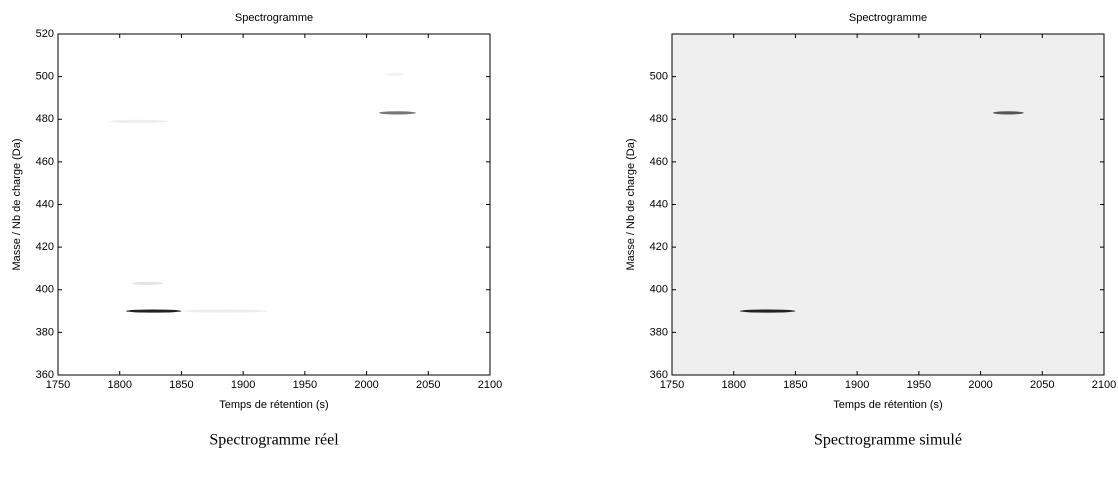 The image size is (1118, 480). Describe the element at coordinates (274, 440) in the screenshot. I see `caption: Spectrogramme réel` at that location.